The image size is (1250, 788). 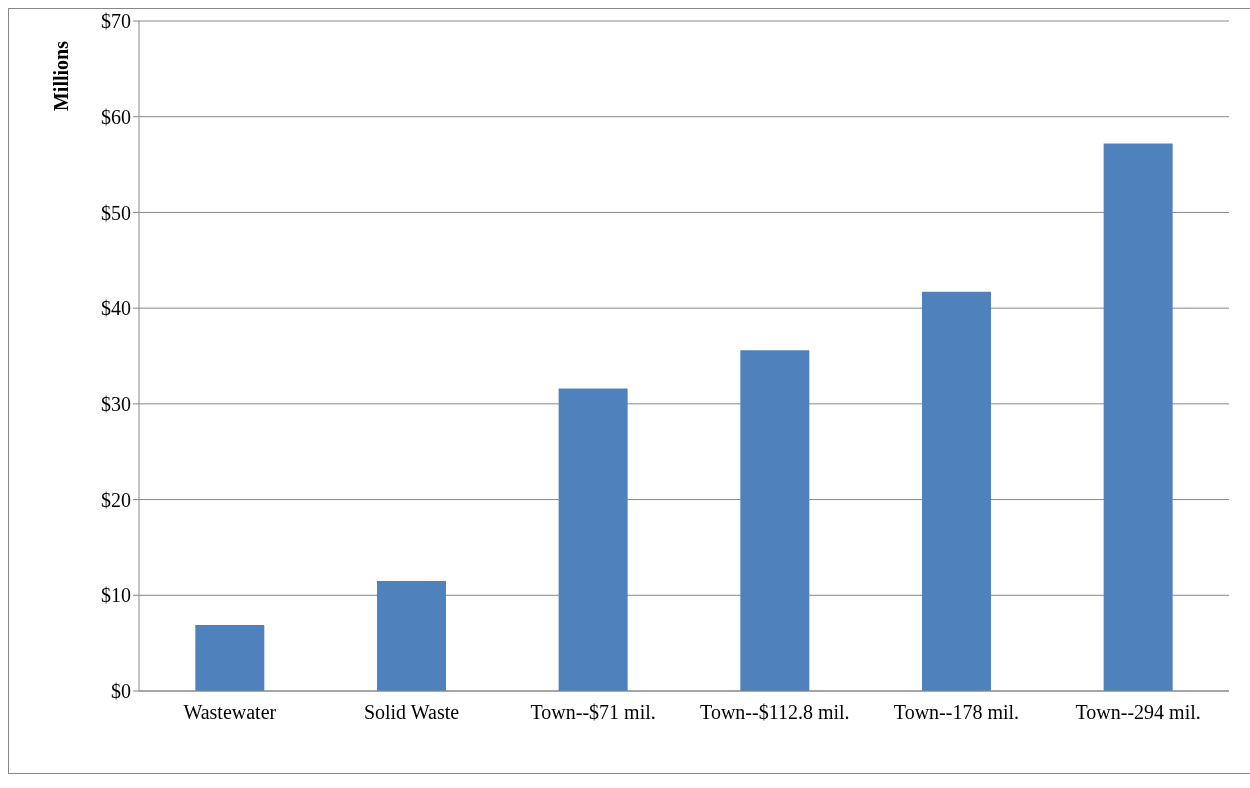 What do you see at coordinates (1138, 712) in the screenshot?
I see `x-tick-label: Town--294 mil.` at bounding box center [1138, 712].